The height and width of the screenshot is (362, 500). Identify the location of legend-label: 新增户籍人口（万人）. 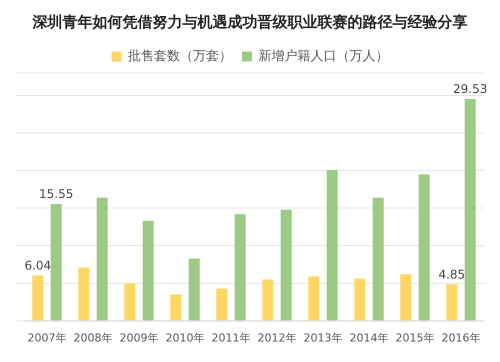
(323, 56).